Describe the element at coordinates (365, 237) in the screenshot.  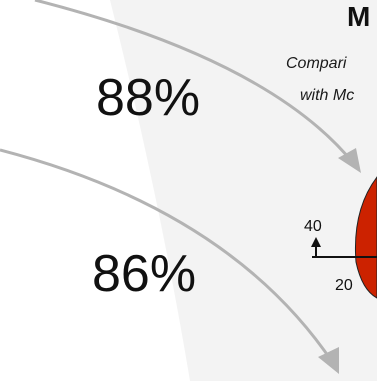
I see `gauge-red-segment` at that location.